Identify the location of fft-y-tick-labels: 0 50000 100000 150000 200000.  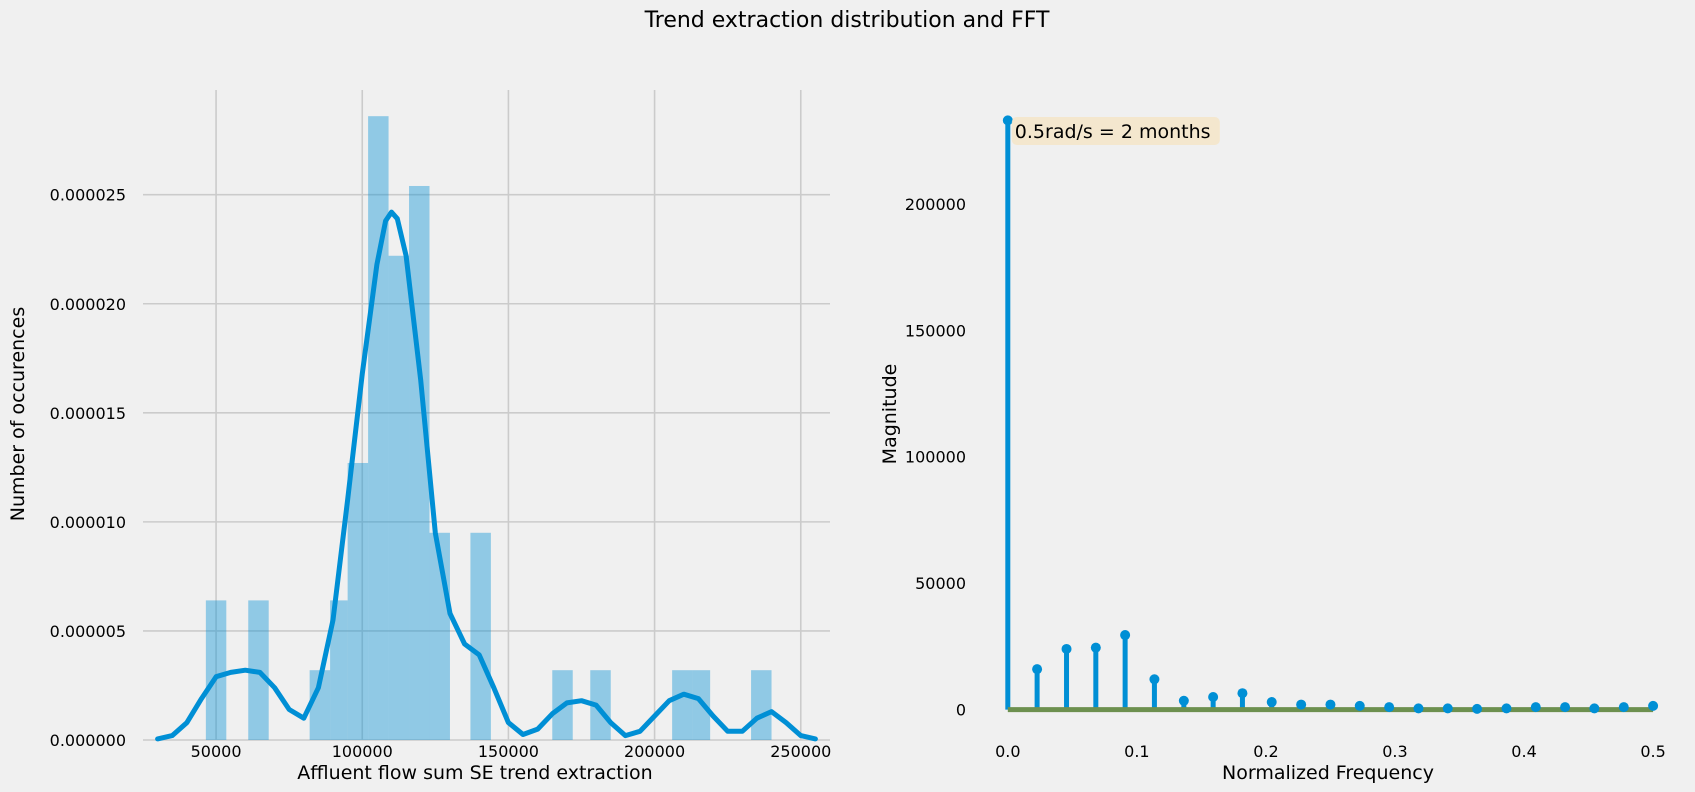
(935, 457).